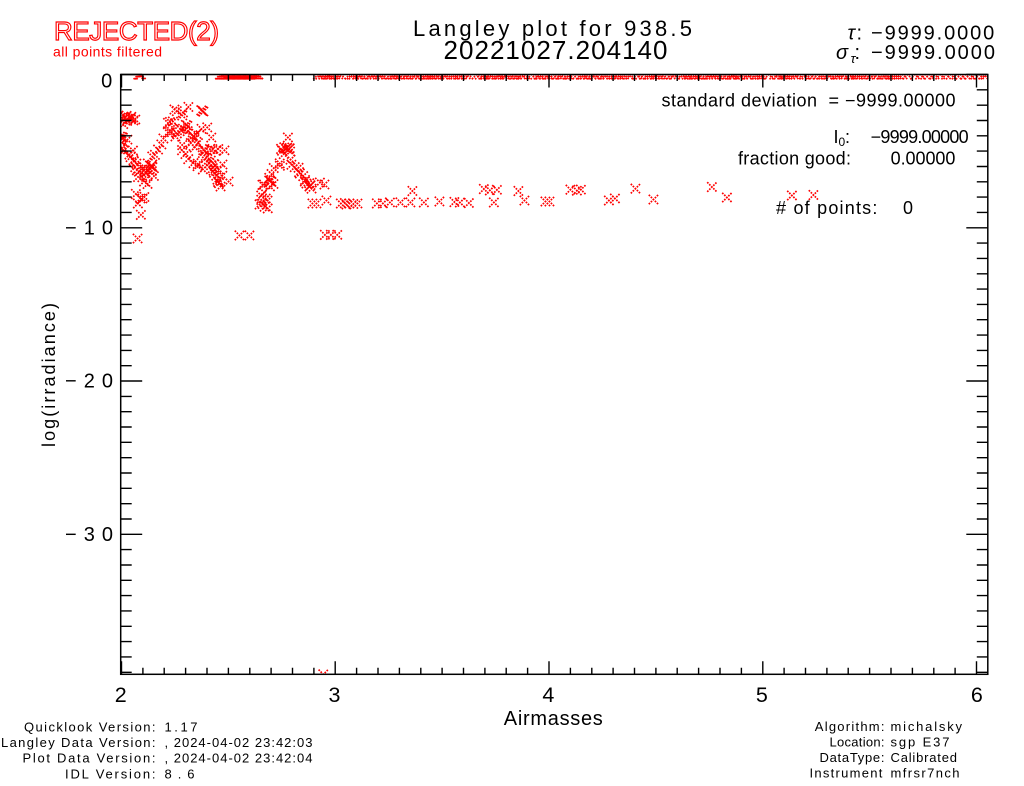 This screenshot has width=1024, height=786. I want to click on svg-text: 2, so click(121, 695).